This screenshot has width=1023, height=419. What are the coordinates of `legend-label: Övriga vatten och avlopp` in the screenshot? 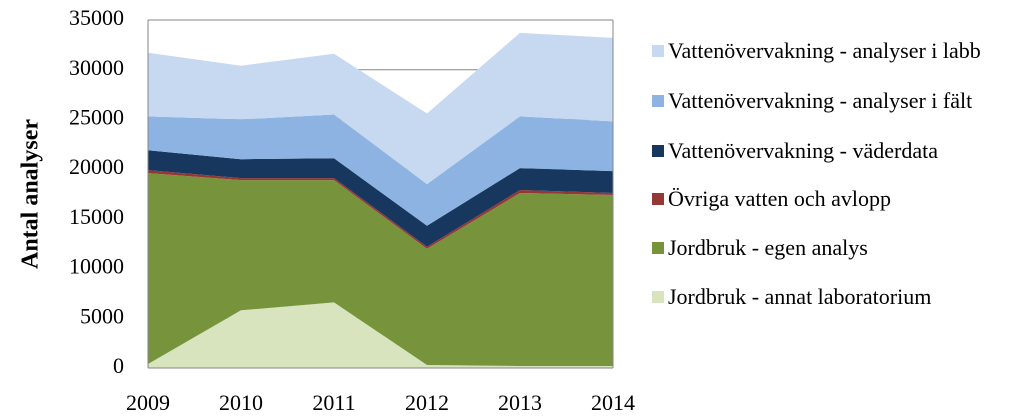 It's located at (779, 198).